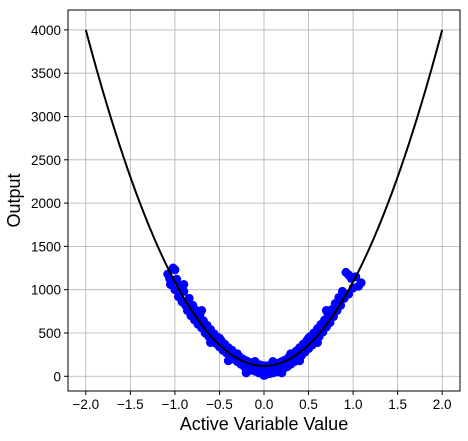 This screenshot has width=468, height=441. I want to click on x-tick-label: −0.5, so click(219, 404).